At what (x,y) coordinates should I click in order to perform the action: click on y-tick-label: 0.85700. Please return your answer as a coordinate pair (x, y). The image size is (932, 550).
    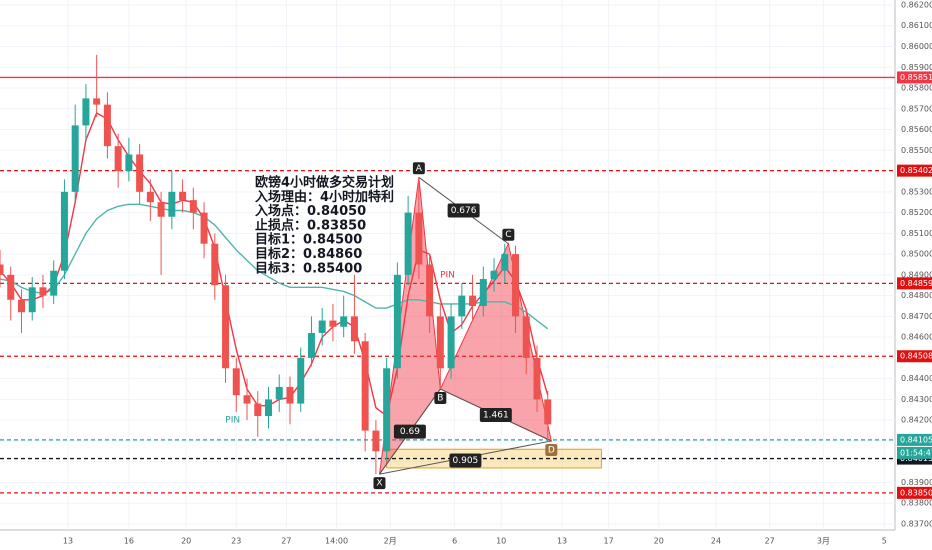
    Looking at the image, I should click on (916, 108).